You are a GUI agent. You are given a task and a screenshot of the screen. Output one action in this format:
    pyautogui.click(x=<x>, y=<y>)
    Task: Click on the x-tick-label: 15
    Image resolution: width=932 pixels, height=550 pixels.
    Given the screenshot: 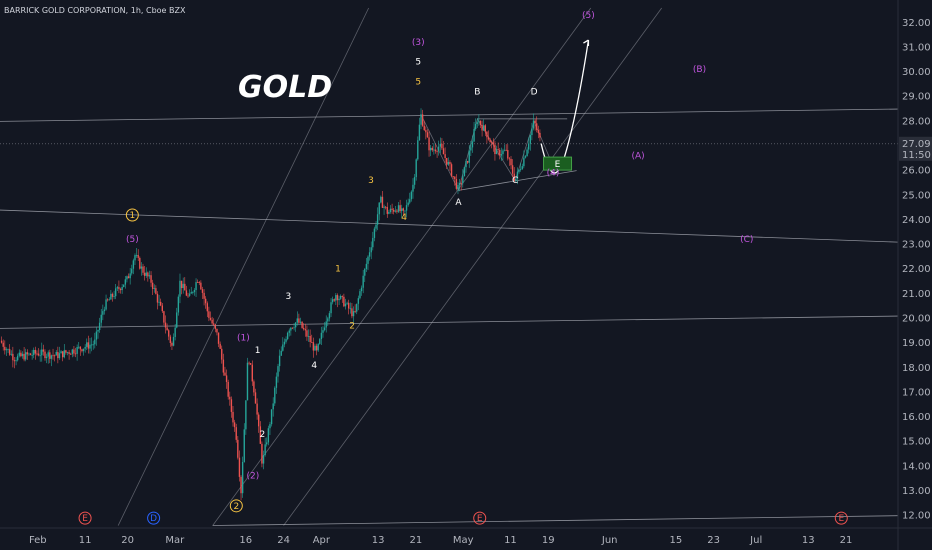 What is the action you would take?
    pyautogui.click(x=675, y=540)
    